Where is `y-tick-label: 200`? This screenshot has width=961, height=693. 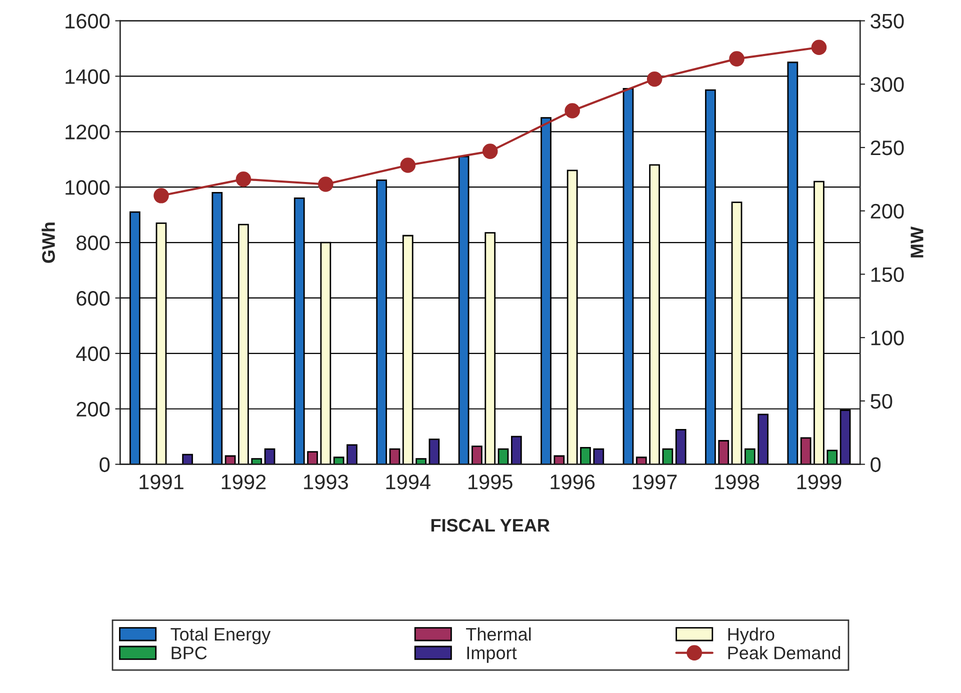 y-tick-label: 200 is located at coordinates (93, 409).